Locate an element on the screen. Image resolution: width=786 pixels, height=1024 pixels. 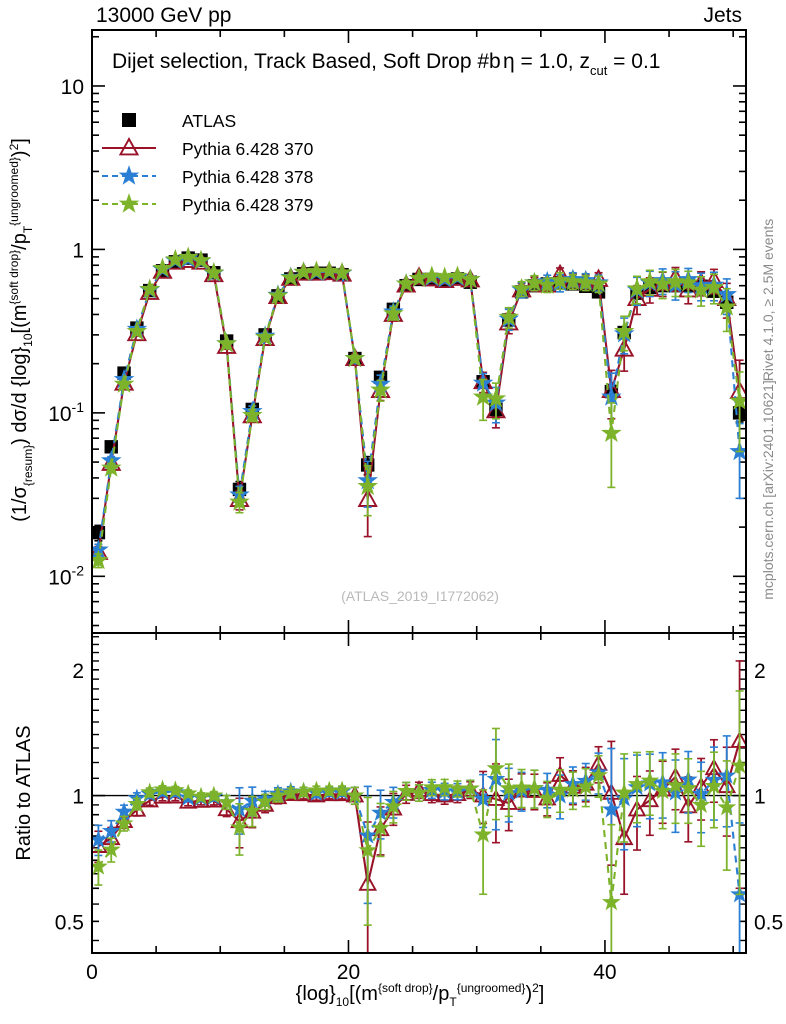
header-energy-label: 13000 GeV pp is located at coordinates (163, 15).